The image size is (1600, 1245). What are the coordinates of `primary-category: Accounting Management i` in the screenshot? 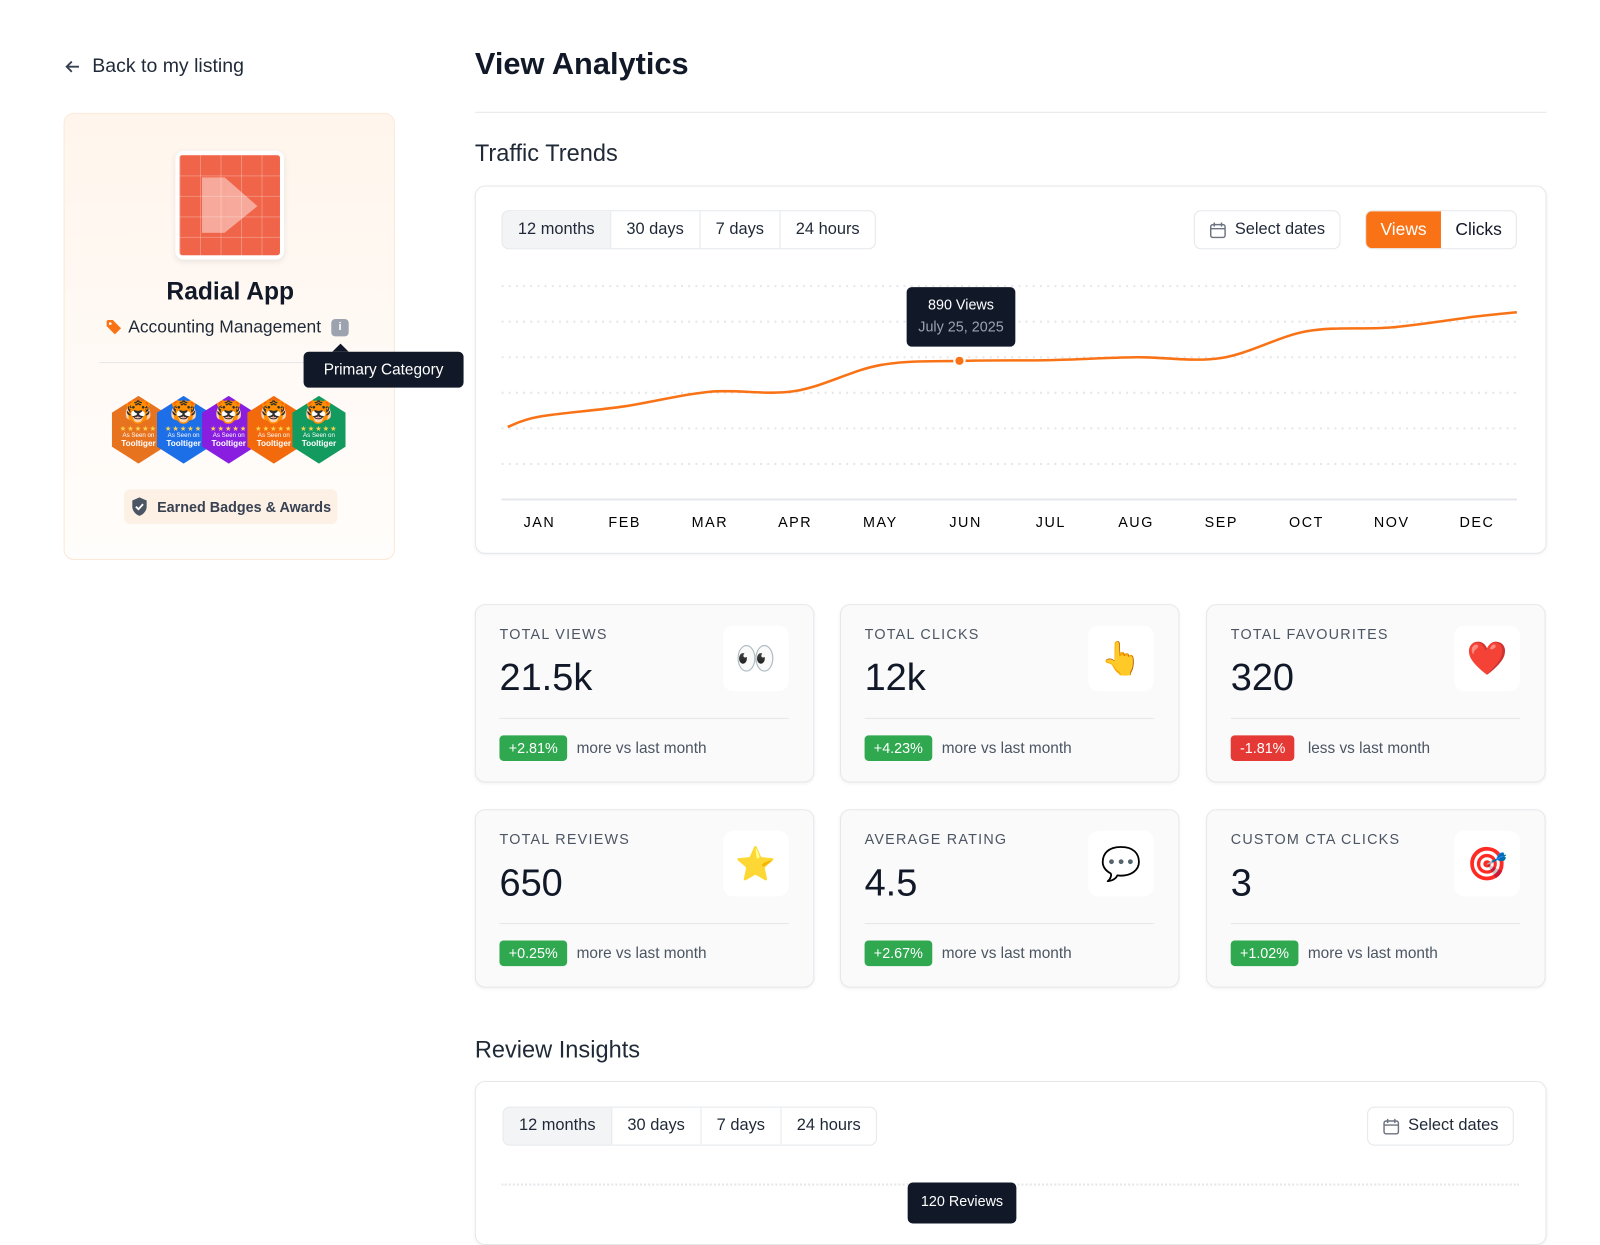 It's located at (227, 327).